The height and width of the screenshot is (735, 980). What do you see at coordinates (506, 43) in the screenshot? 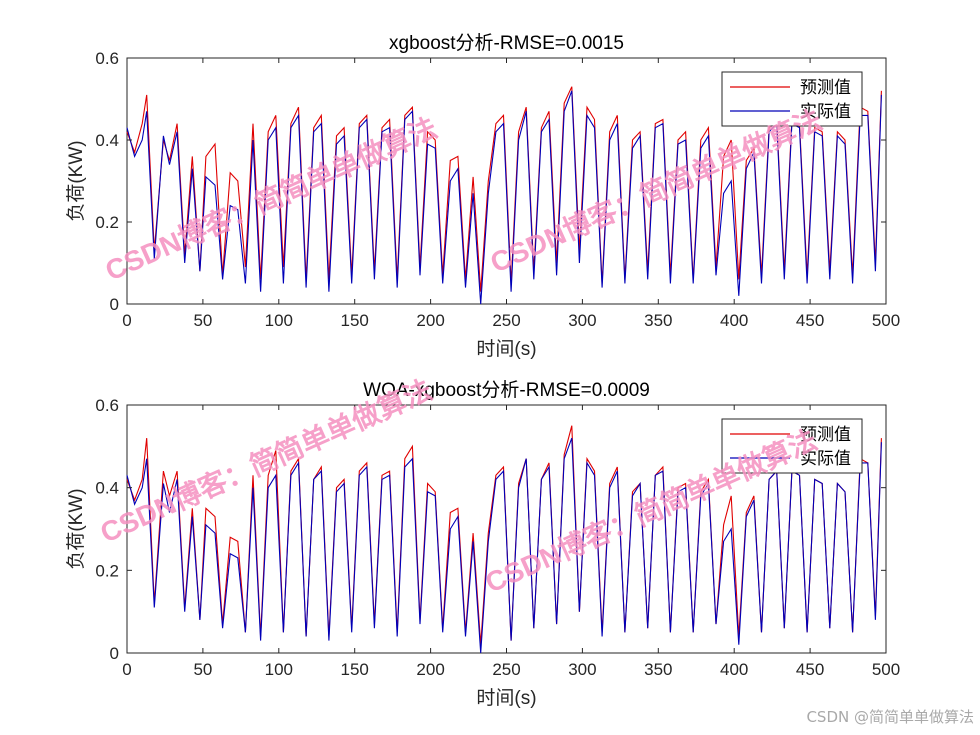
I see `chart-title: xgboost分析-RMSE=0.0015` at bounding box center [506, 43].